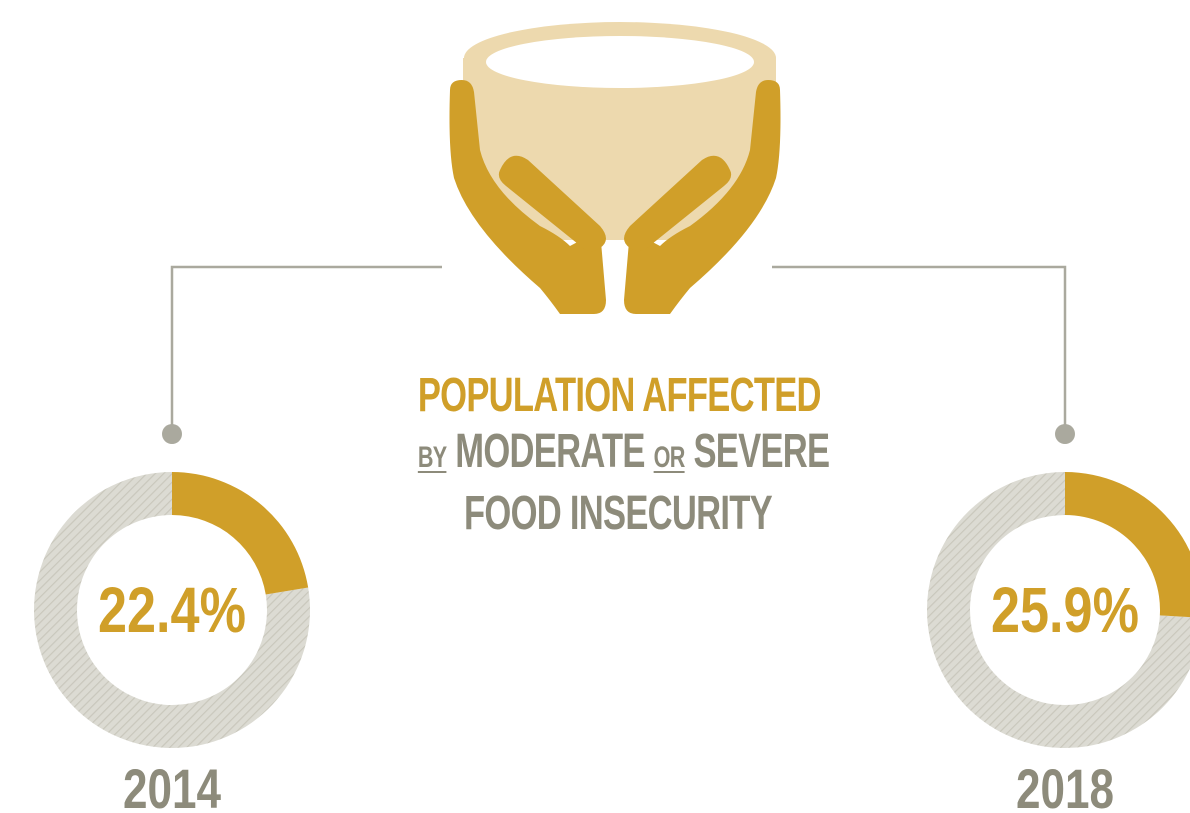 This screenshot has height=813, width=1190. Describe the element at coordinates (919, 345) in the screenshot. I see `connector-right` at that location.